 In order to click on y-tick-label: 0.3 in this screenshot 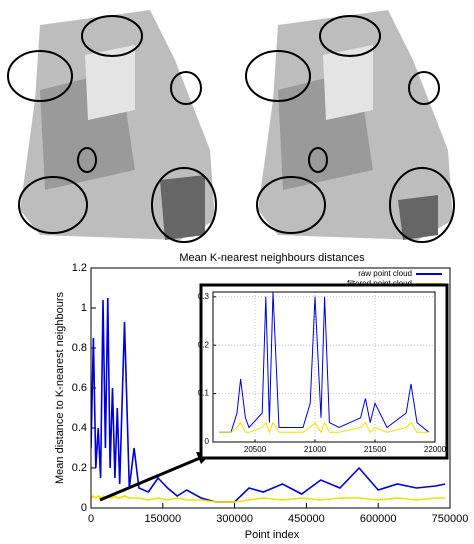, I will do `click(204, 296)`.